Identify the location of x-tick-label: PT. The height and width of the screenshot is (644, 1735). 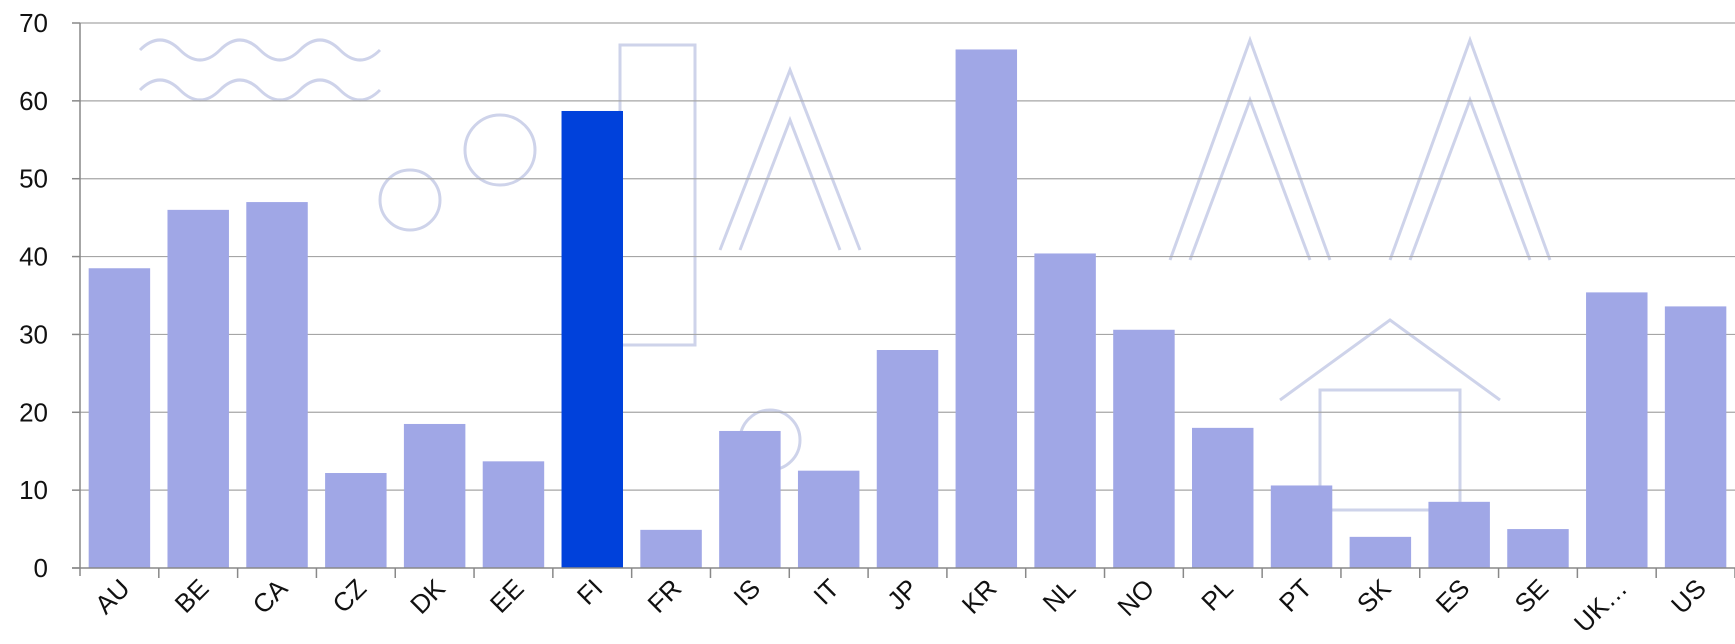
(1295, 595).